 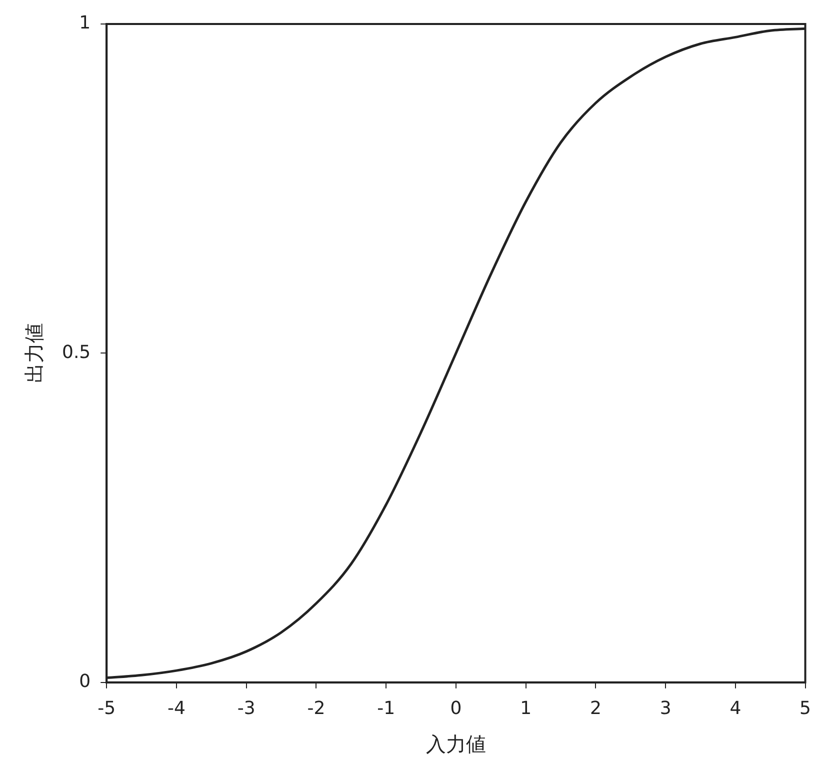 What do you see at coordinates (316, 708) in the screenshot?
I see `x-tick-label: -2` at bounding box center [316, 708].